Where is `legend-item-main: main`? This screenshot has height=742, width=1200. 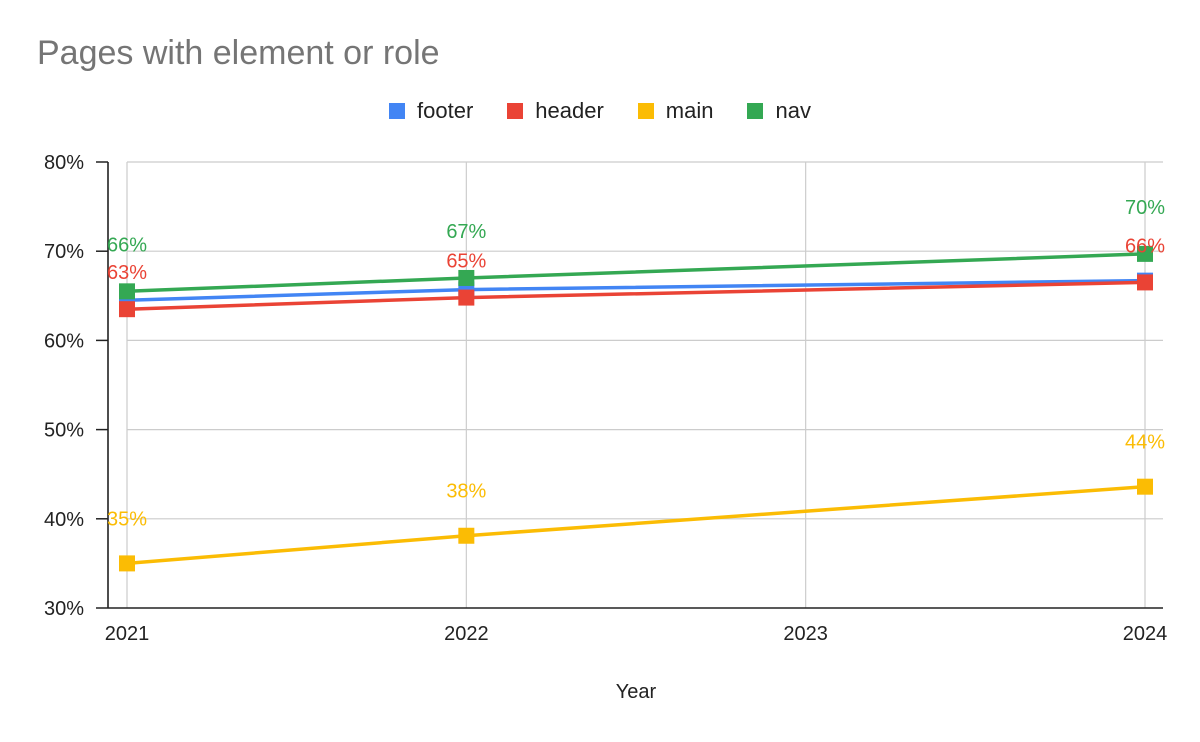
legend-item-main: main is located at coordinates (675, 111).